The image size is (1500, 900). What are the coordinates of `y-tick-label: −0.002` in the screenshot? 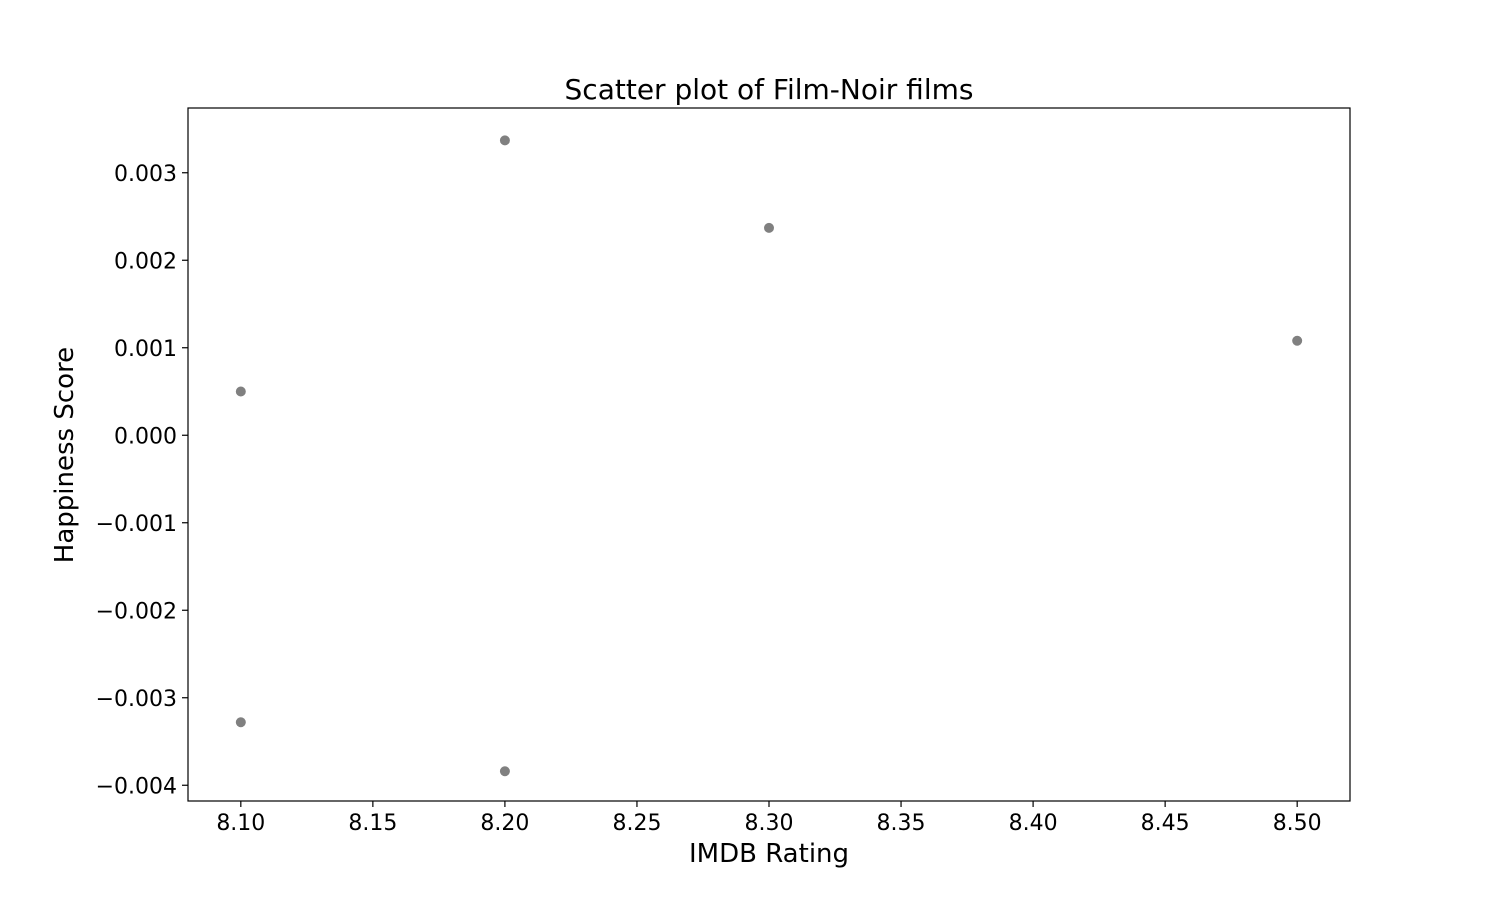 It's located at (136, 611).